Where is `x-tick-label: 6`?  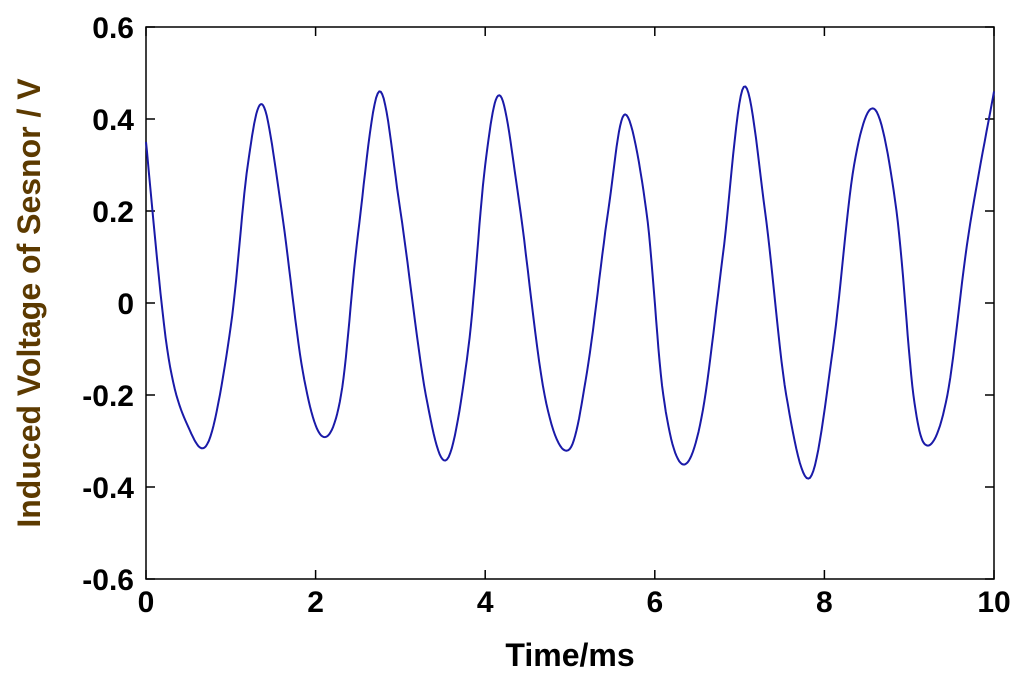
x-tick-label: 6 is located at coordinates (654, 602).